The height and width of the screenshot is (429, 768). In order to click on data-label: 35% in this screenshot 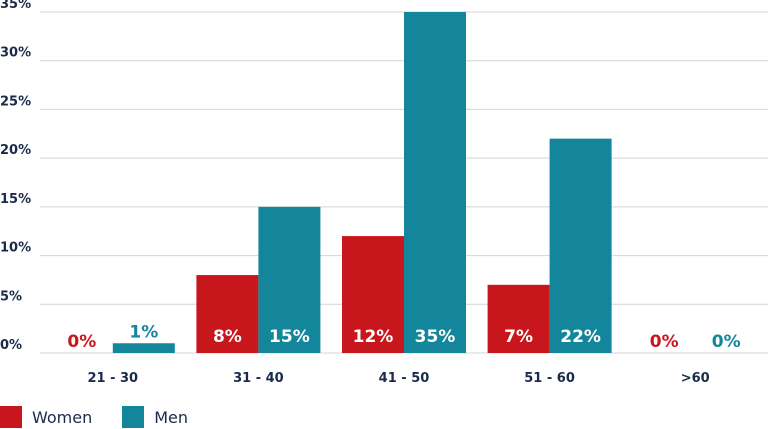, I will do `click(435, 337)`.